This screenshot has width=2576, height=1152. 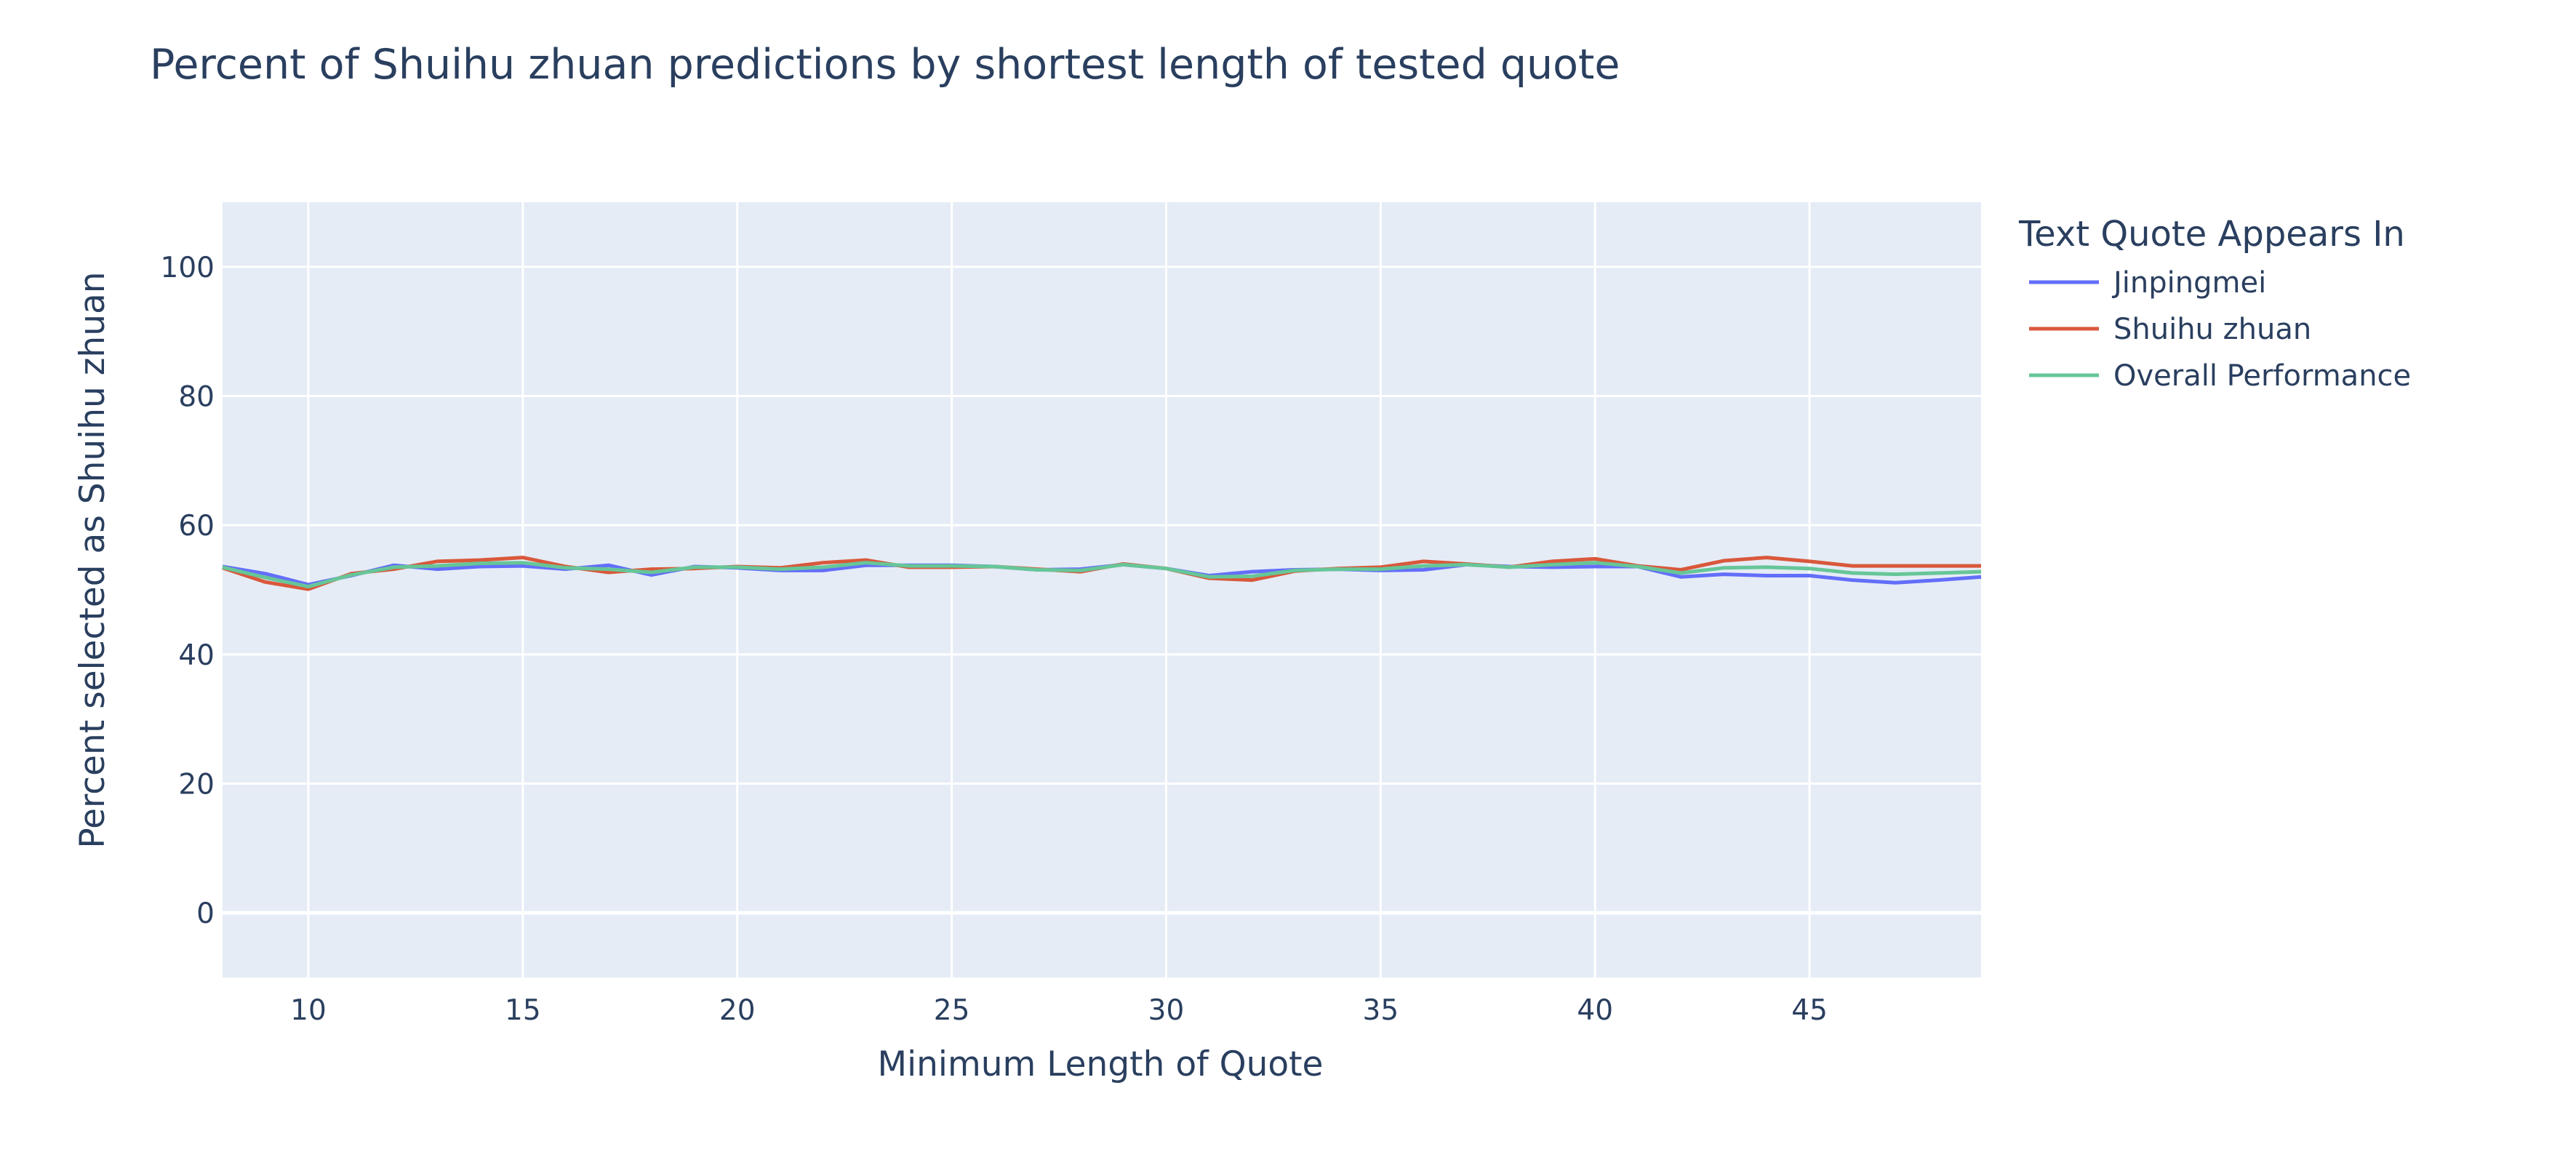 What do you see at coordinates (1166, 1010) in the screenshot?
I see `x-tick-label: 30` at bounding box center [1166, 1010].